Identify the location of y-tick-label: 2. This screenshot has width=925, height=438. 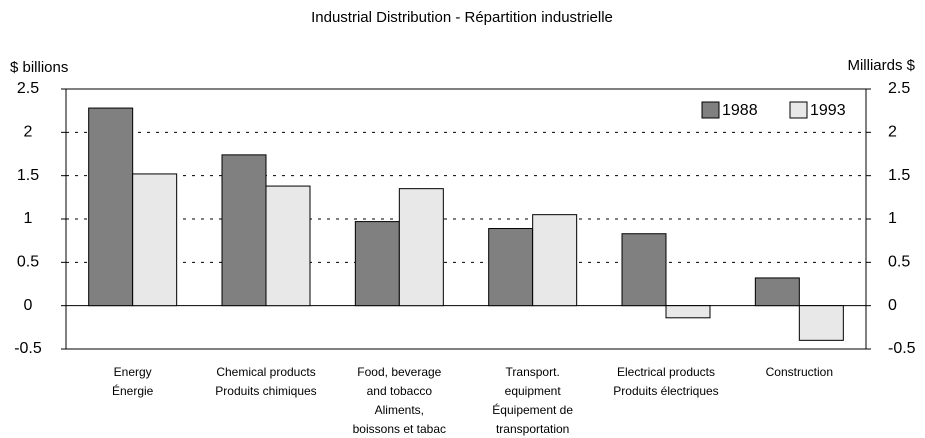
(28, 132).